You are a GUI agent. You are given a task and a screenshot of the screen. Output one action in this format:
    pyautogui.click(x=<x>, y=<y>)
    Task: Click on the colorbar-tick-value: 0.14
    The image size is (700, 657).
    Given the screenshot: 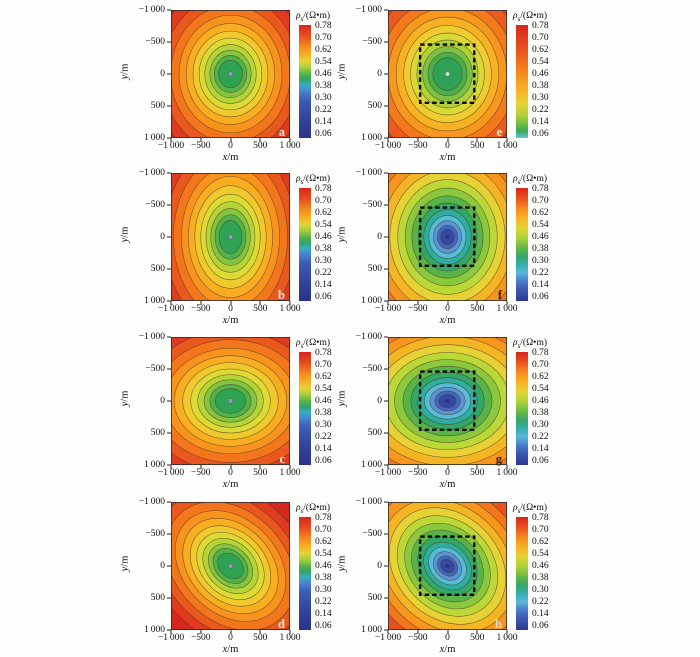 What is the action you would take?
    pyautogui.click(x=323, y=449)
    